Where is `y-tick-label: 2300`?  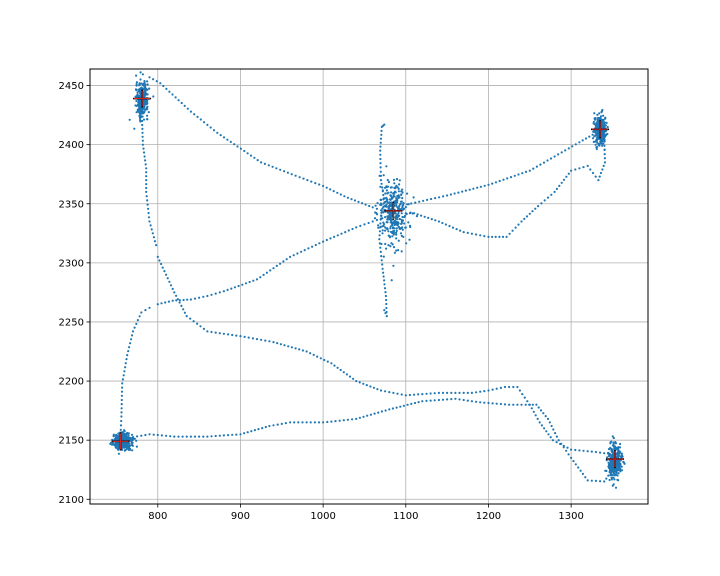
y-tick-label: 2300 is located at coordinates (71, 263).